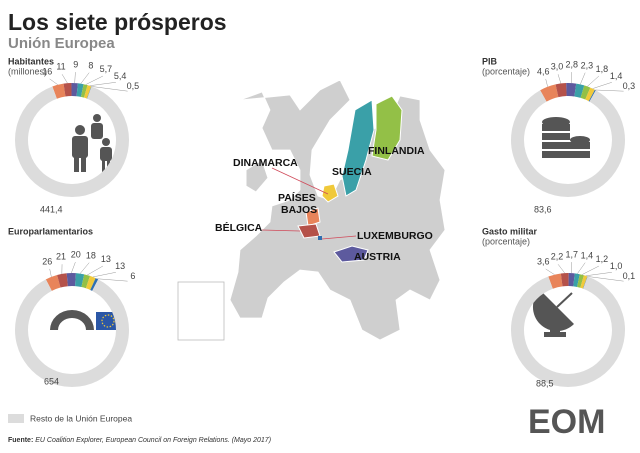 This screenshot has width=640, height=453. Describe the element at coordinates (16, 418) in the screenshot. I see `legend-swatch` at that location.